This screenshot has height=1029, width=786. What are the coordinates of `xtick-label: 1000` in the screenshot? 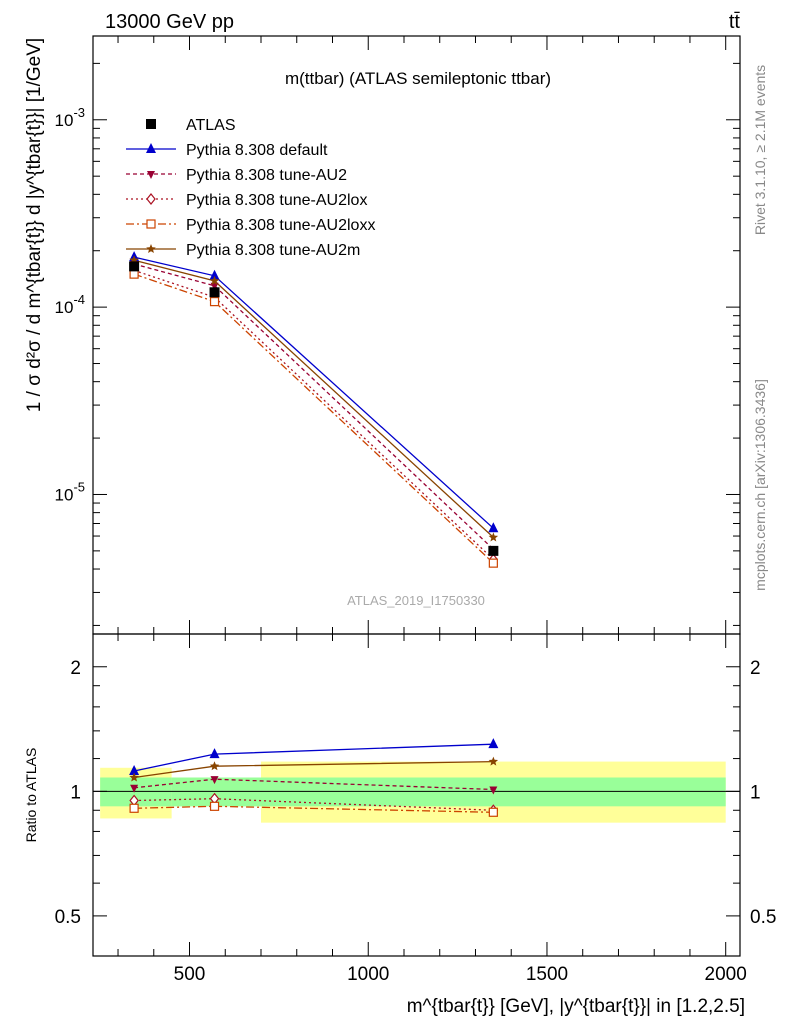 It's located at (368, 974).